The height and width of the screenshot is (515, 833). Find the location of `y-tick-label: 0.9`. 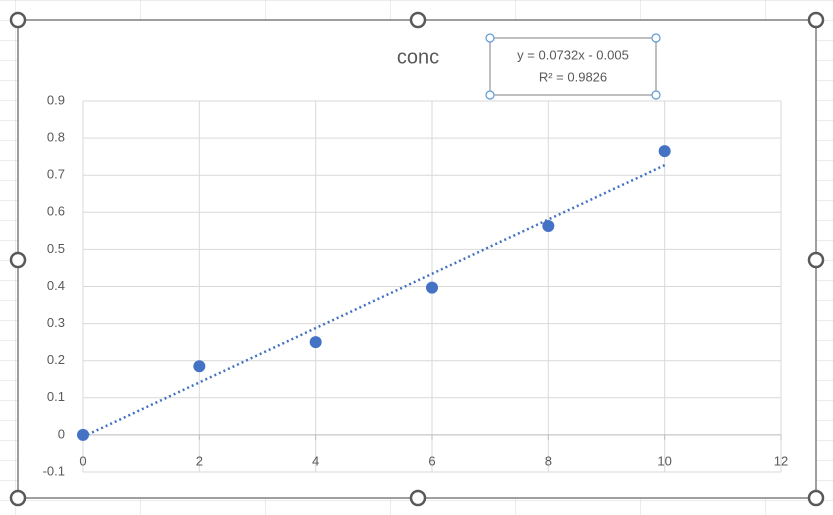

y-tick-label: 0.9 is located at coordinates (56, 99).